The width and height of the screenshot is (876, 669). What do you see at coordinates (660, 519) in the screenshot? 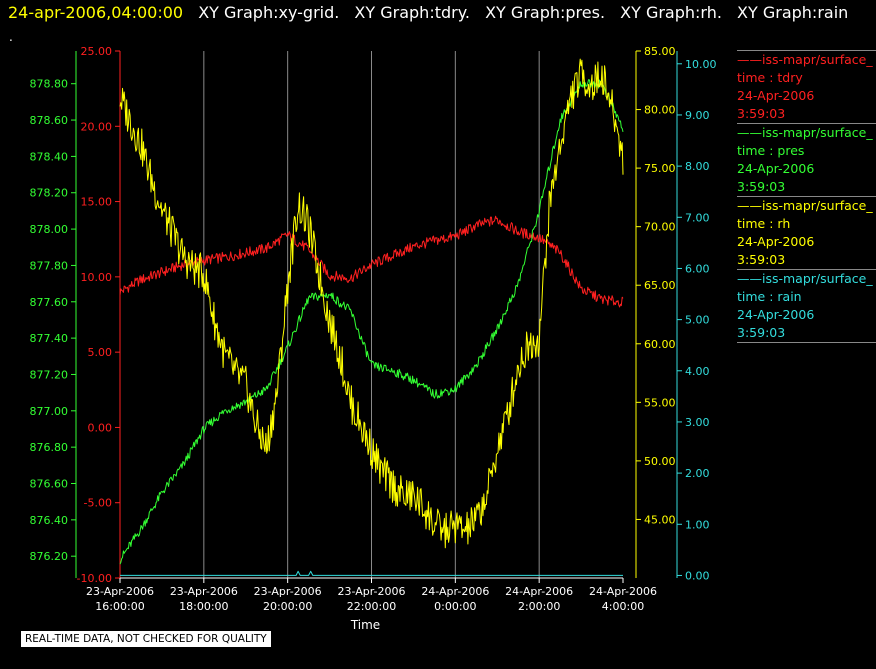
I see `rh-axis-tick-label: 45.00` at bounding box center [660, 519].